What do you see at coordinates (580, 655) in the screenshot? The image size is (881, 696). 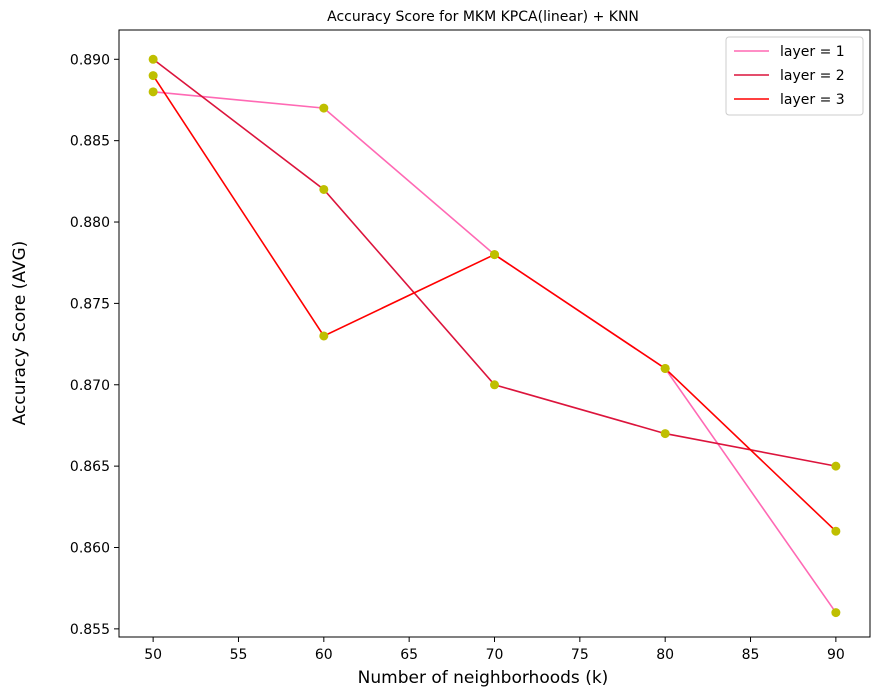 I see `x-tick-label: 75` at bounding box center [580, 655].